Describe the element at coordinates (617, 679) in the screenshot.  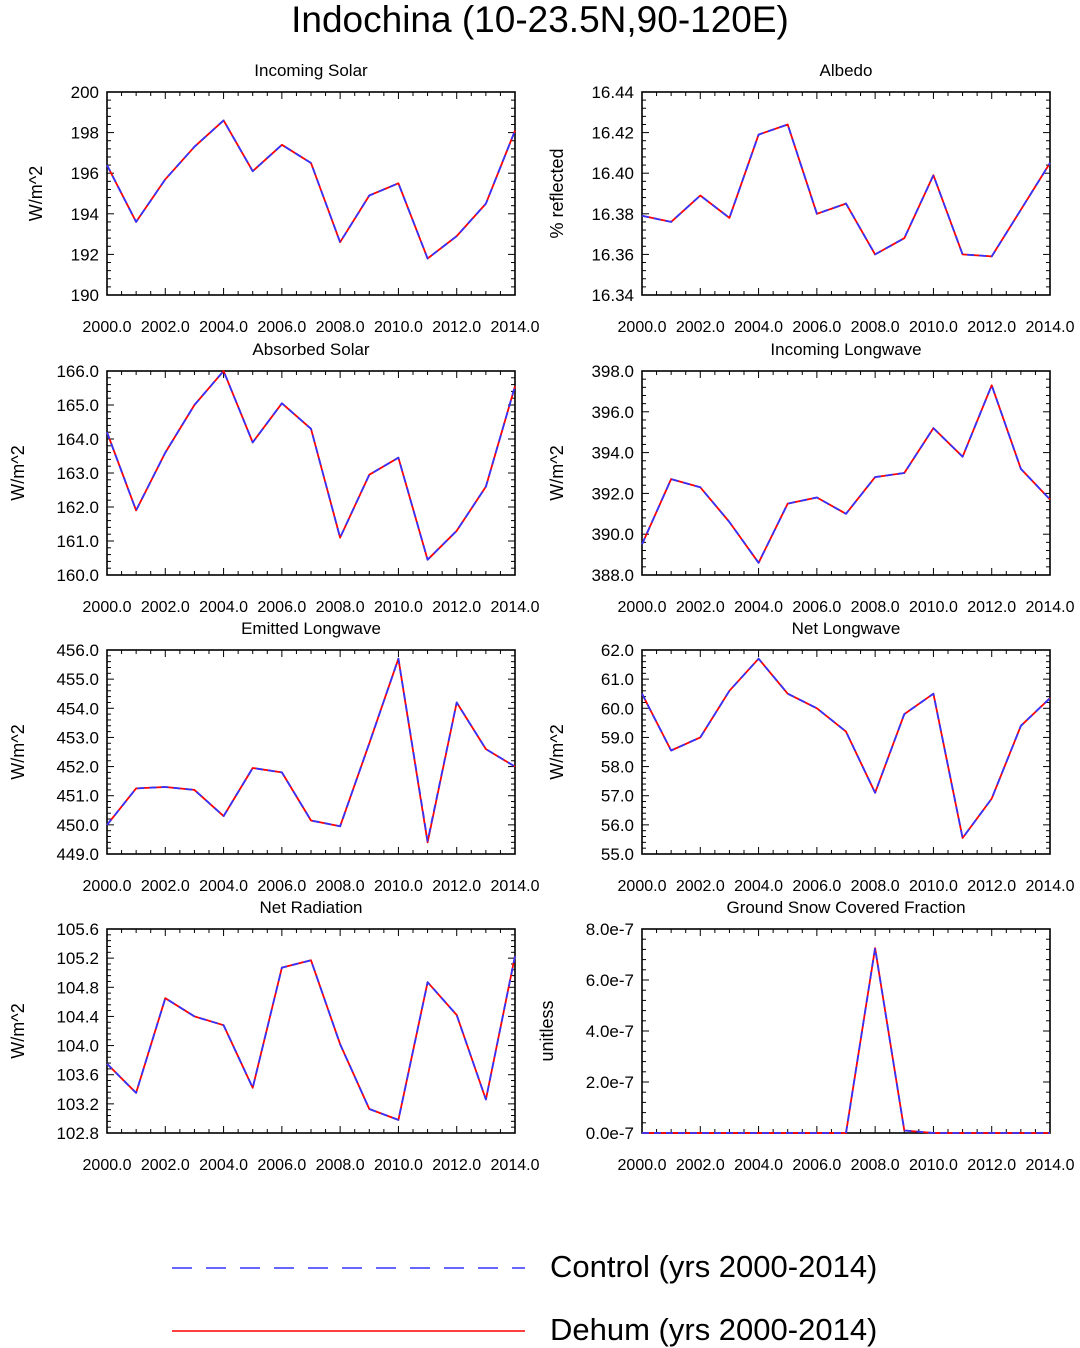
I see `y-tick-label: 61.0` at that location.